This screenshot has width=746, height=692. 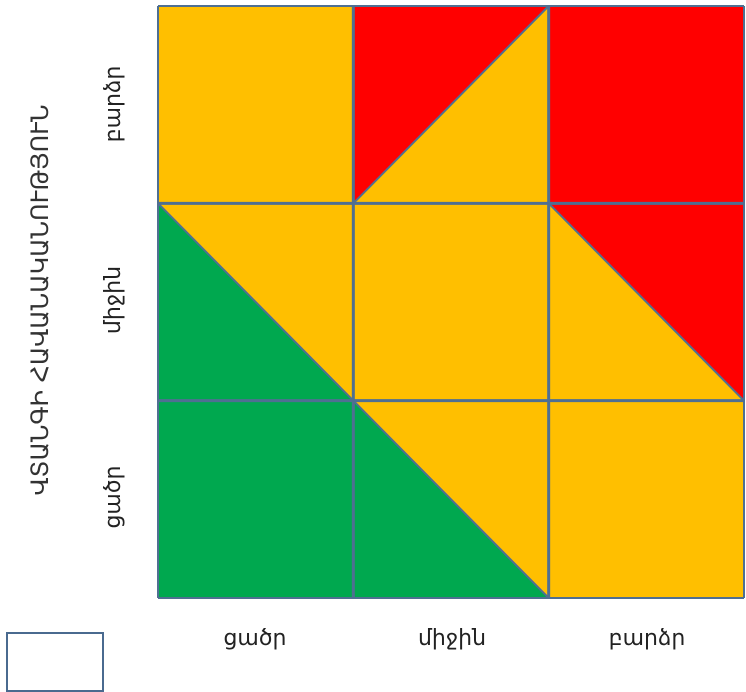 I want to click on corner-frame, so click(x=55, y=662).